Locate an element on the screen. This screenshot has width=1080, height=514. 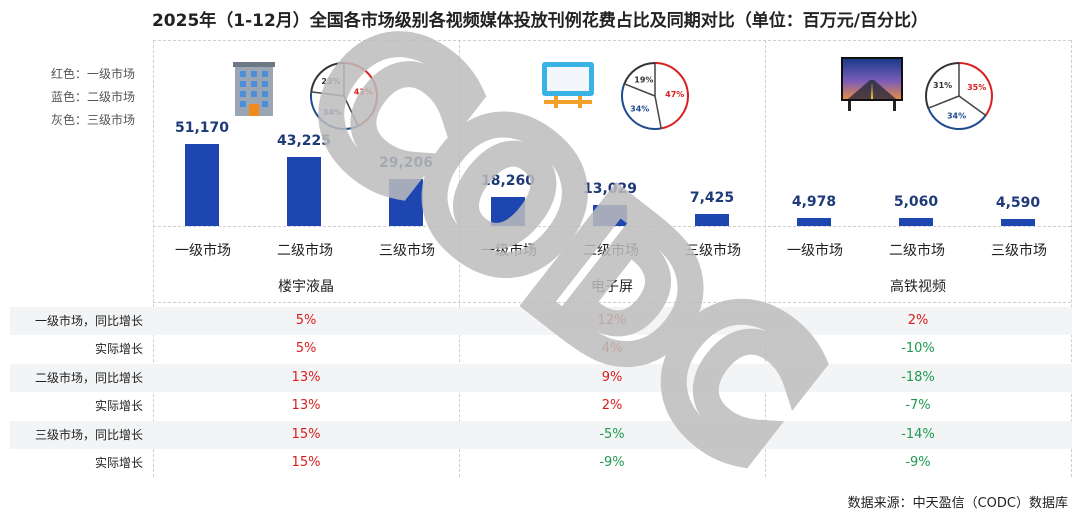
table-cell: -10% is located at coordinates (918, 348).